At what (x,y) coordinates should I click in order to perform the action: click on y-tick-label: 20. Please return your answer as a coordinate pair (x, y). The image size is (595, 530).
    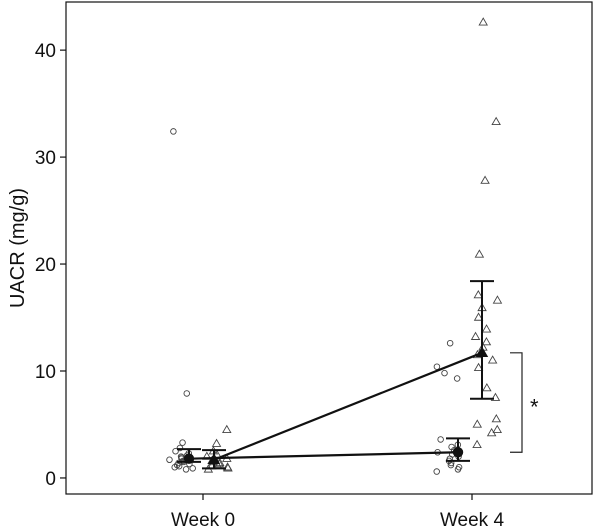
    Looking at the image, I should click on (45, 265).